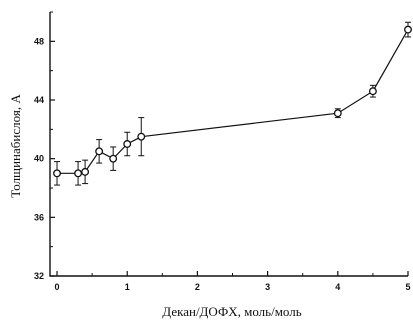 The width and height of the screenshot is (413, 320). I want to click on x-tick-label: 0, so click(57, 287).